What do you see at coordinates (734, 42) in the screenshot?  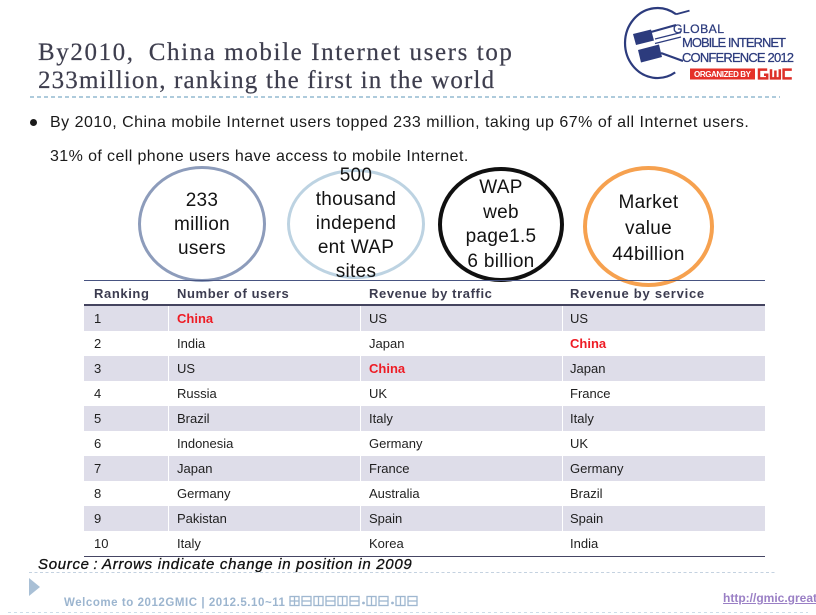 I see `svg-text: MOBILE INTERNET` at bounding box center [734, 42].